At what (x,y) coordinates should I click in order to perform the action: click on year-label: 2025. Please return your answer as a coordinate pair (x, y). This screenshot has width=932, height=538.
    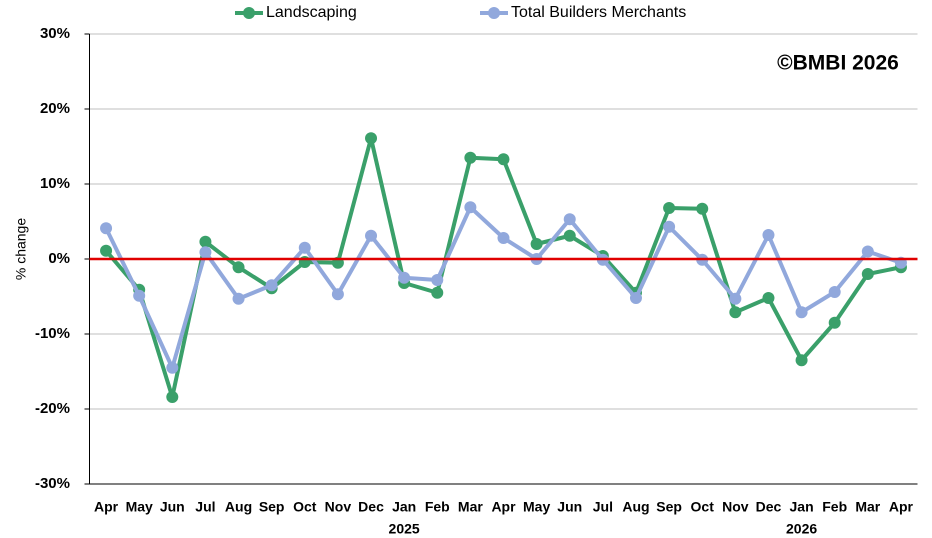
    Looking at the image, I should click on (404, 529).